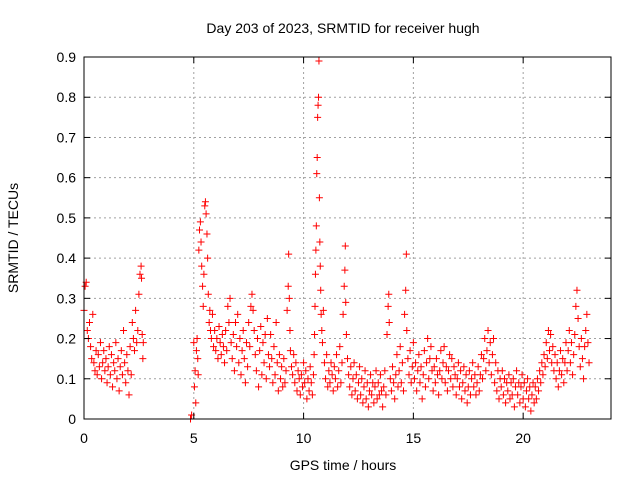 Image resolution: width=640 pixels, height=480 pixels. What do you see at coordinates (523, 438) in the screenshot?
I see `x-tick-label: 20` at bounding box center [523, 438].